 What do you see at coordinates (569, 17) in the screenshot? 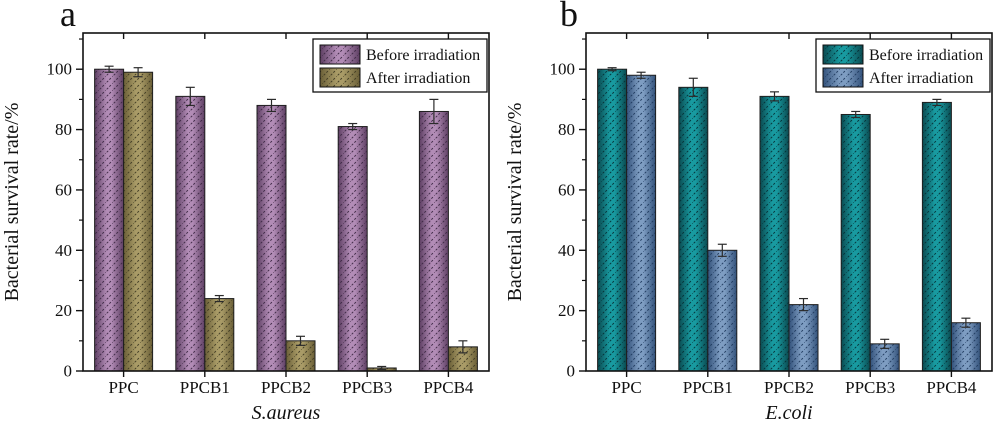
I see `panel-label-b: b` at bounding box center [569, 17].